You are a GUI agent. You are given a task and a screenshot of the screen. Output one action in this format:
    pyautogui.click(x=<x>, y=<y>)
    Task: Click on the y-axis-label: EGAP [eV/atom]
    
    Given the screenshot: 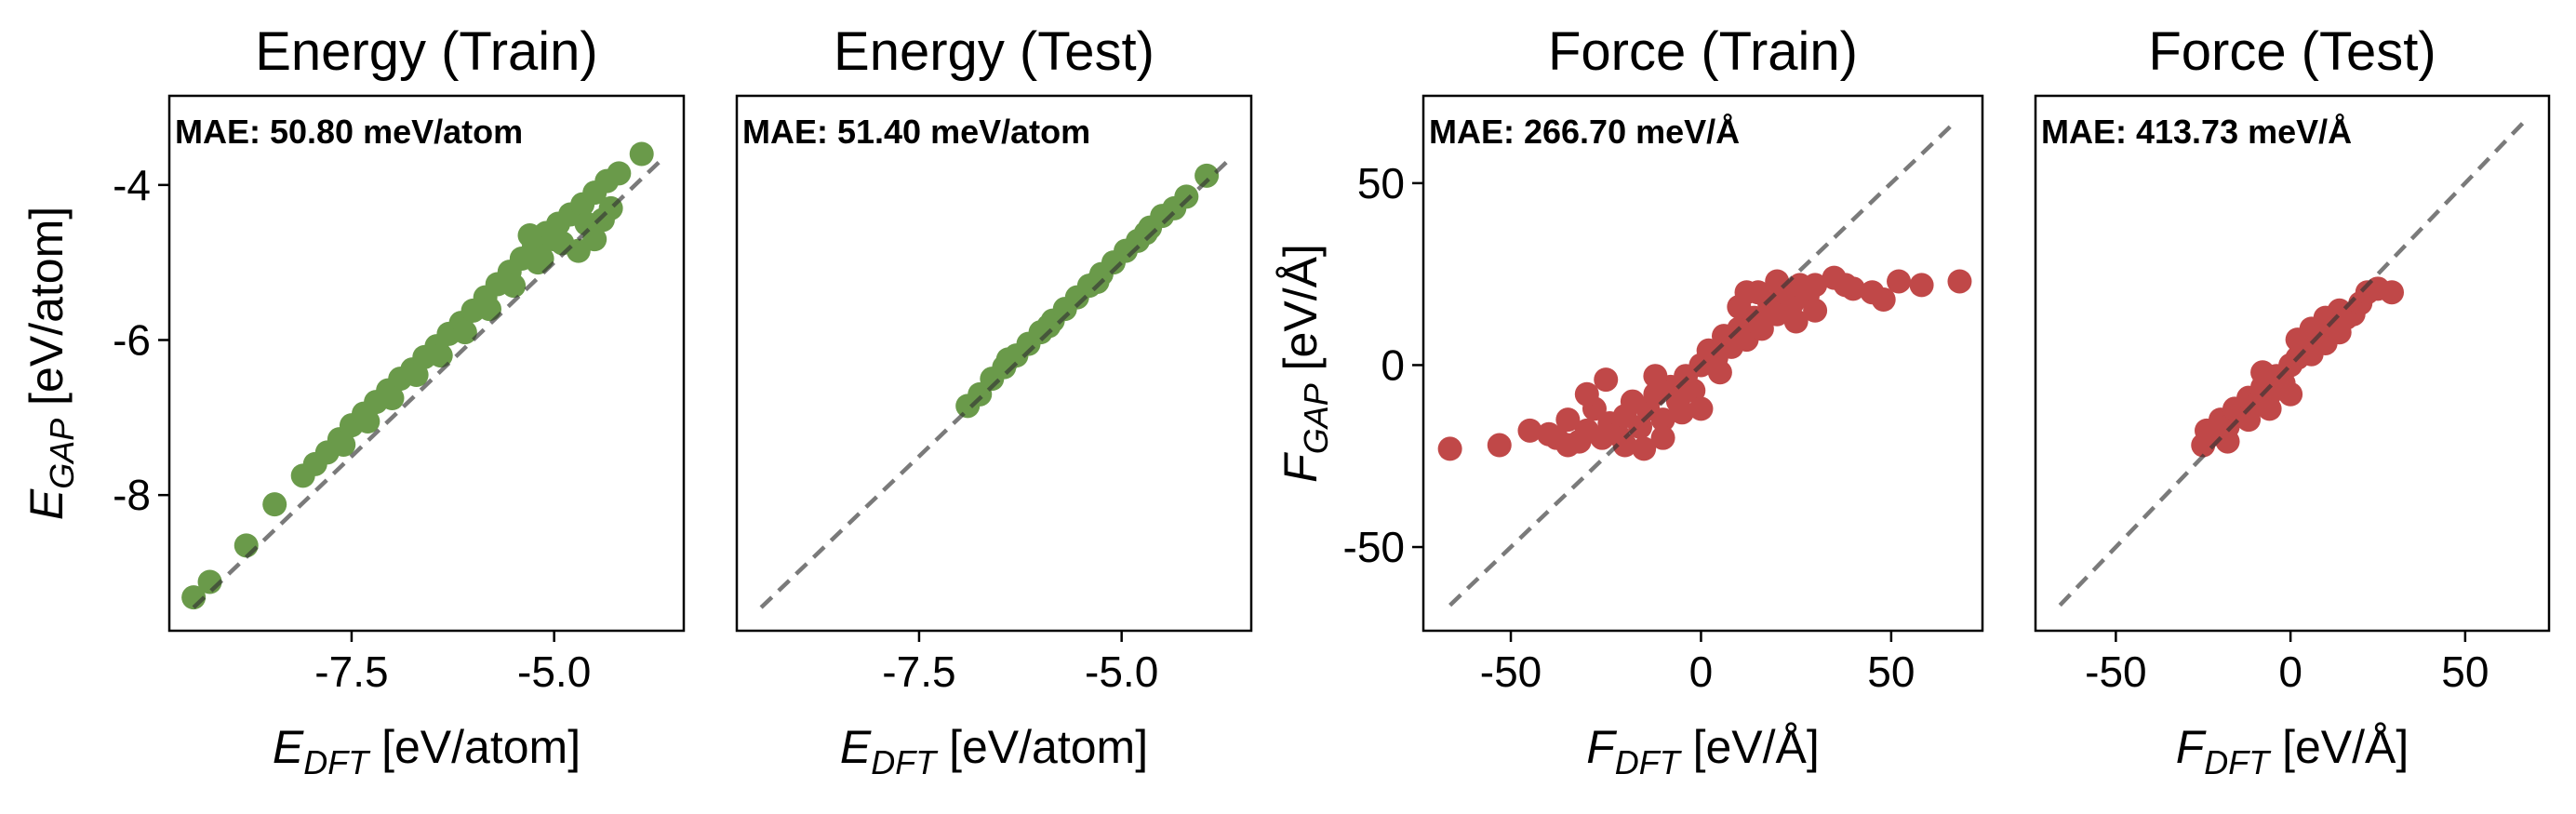 What is the action you would take?
    pyautogui.click(x=50, y=363)
    